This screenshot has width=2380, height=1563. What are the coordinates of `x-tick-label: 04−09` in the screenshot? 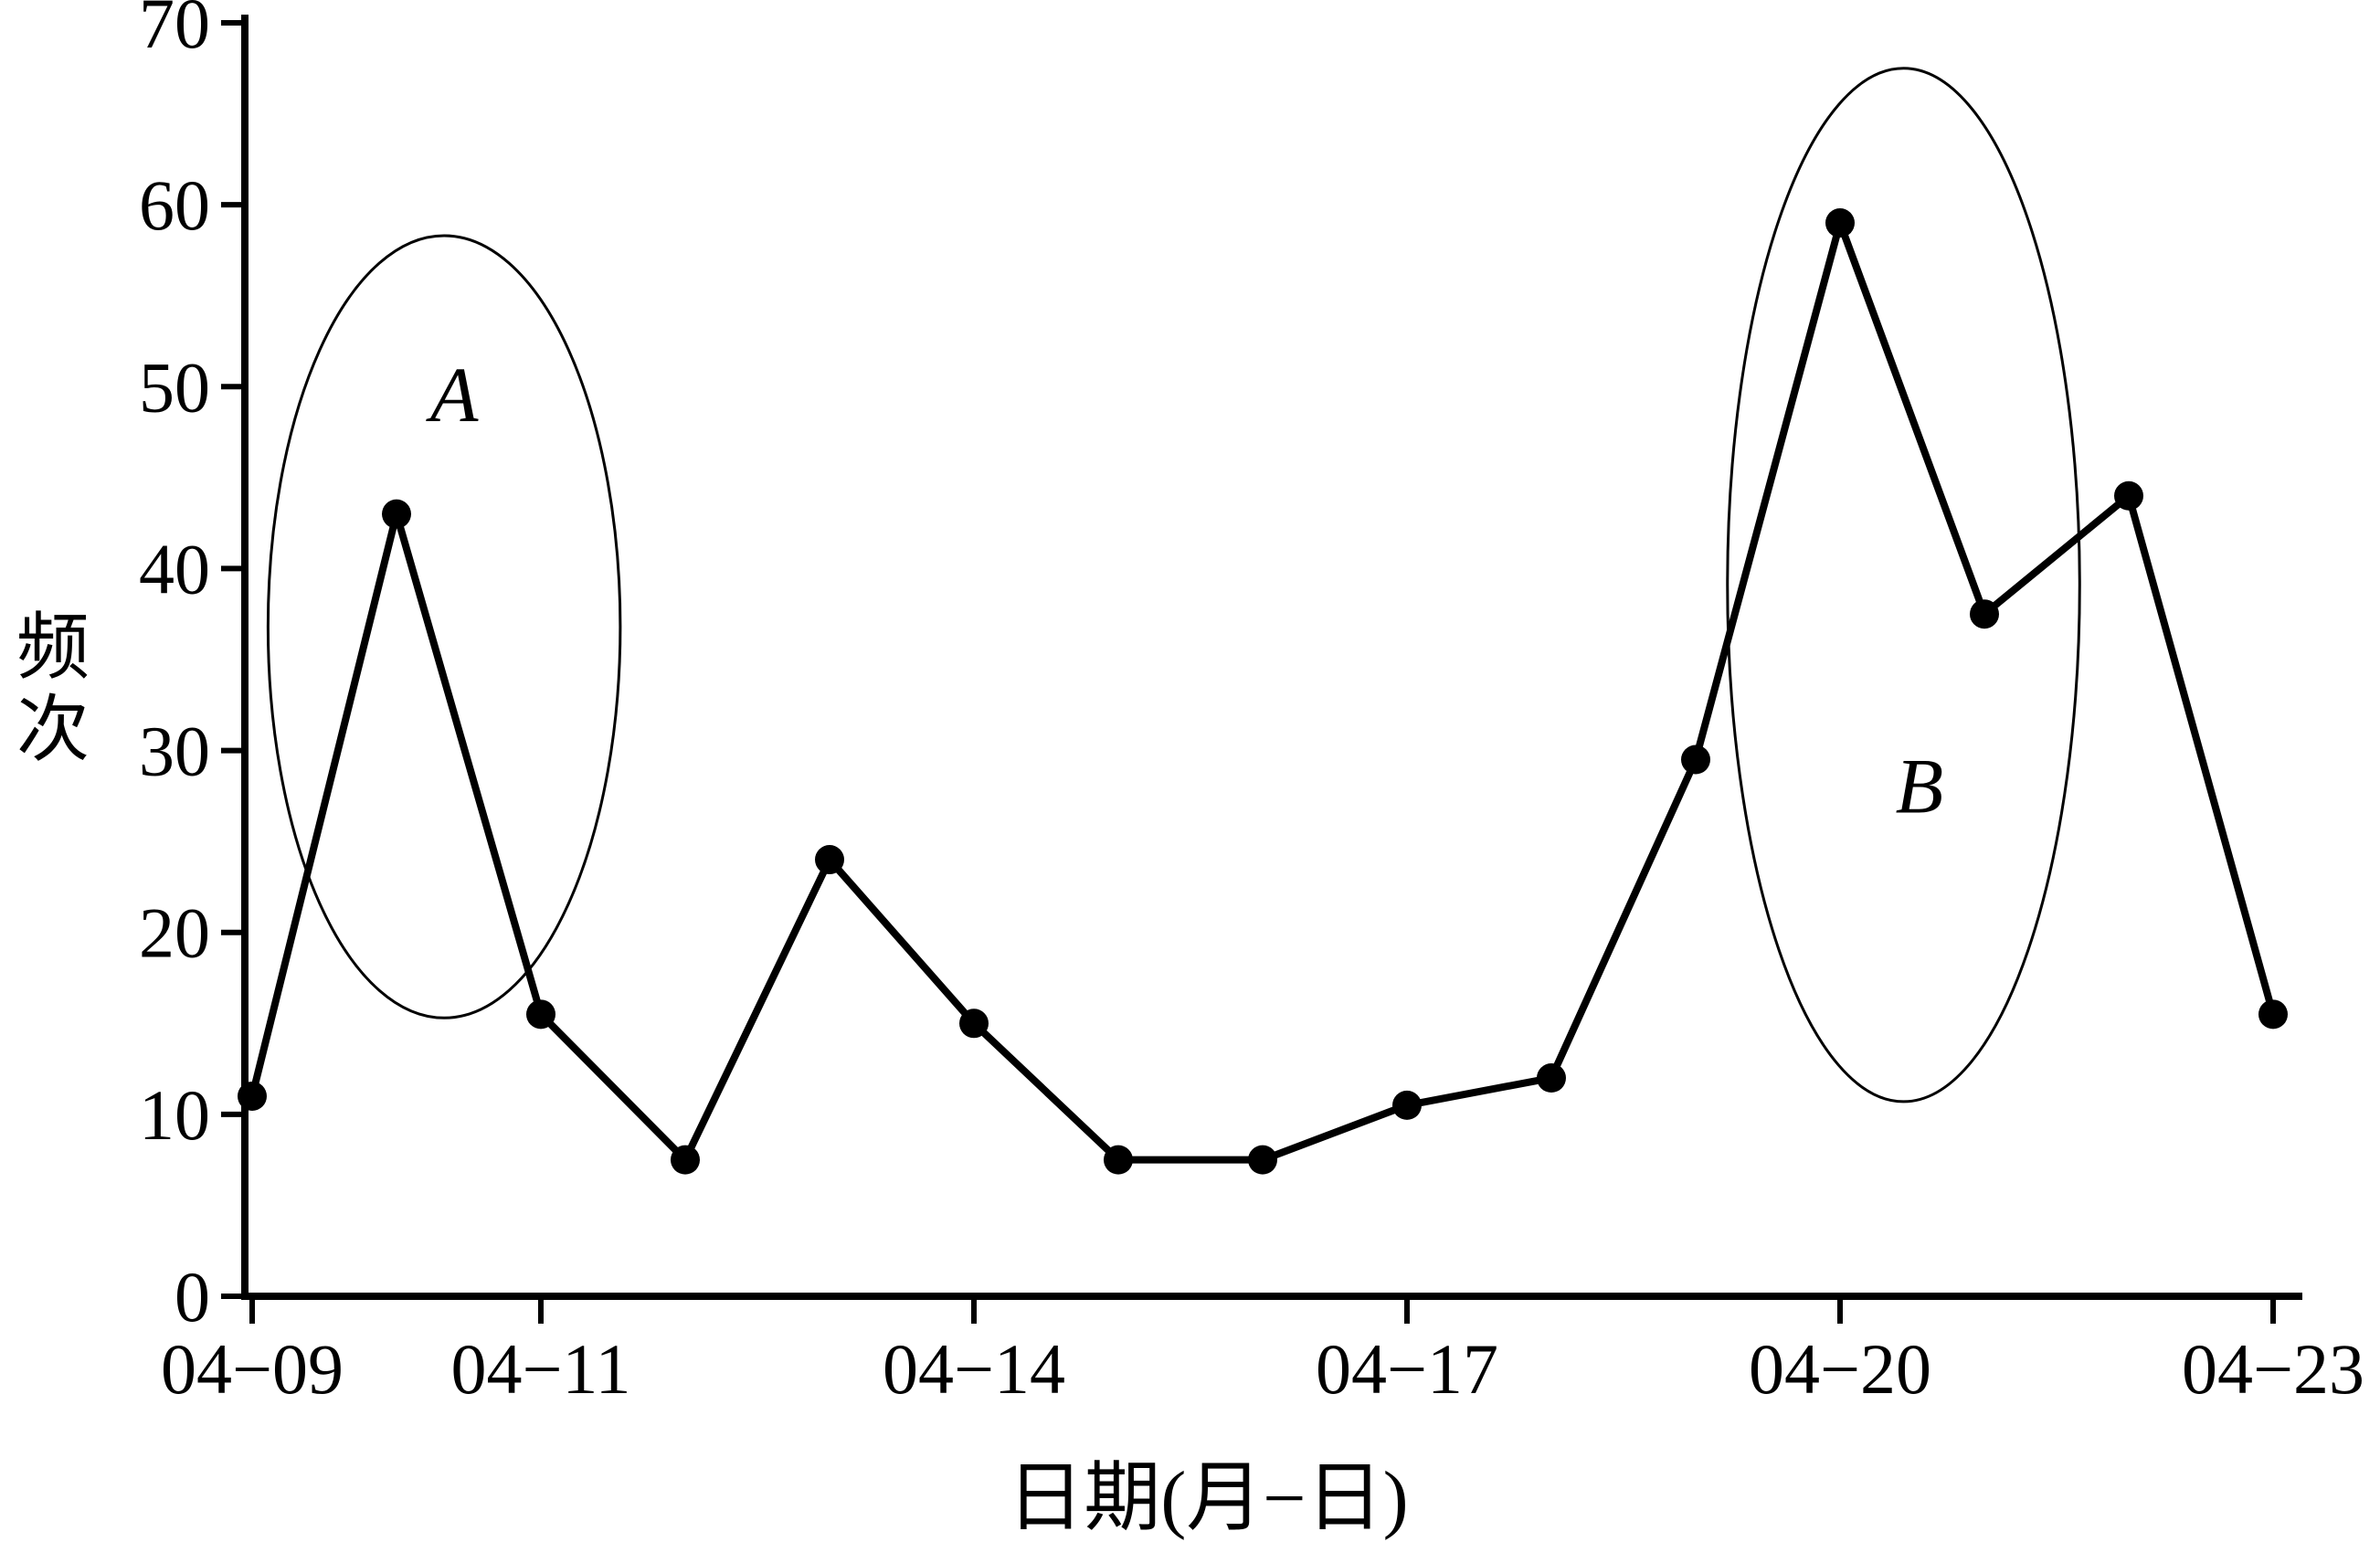 It's located at (253, 1369).